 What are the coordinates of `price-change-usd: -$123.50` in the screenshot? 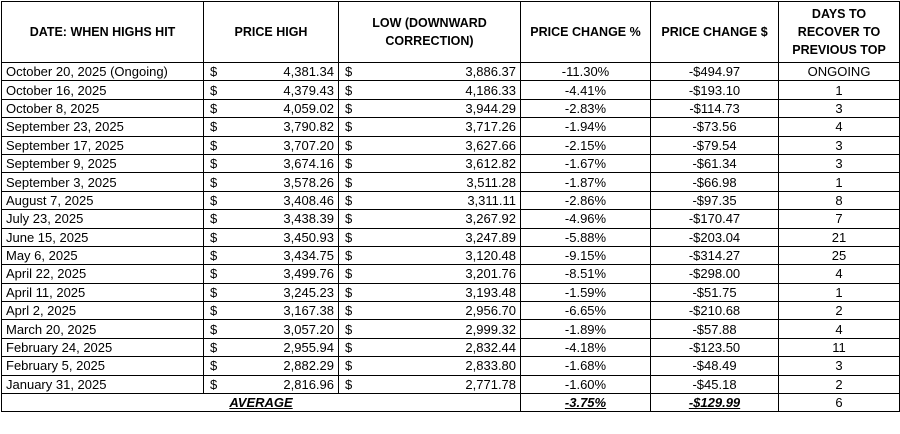 It's located at (715, 347).